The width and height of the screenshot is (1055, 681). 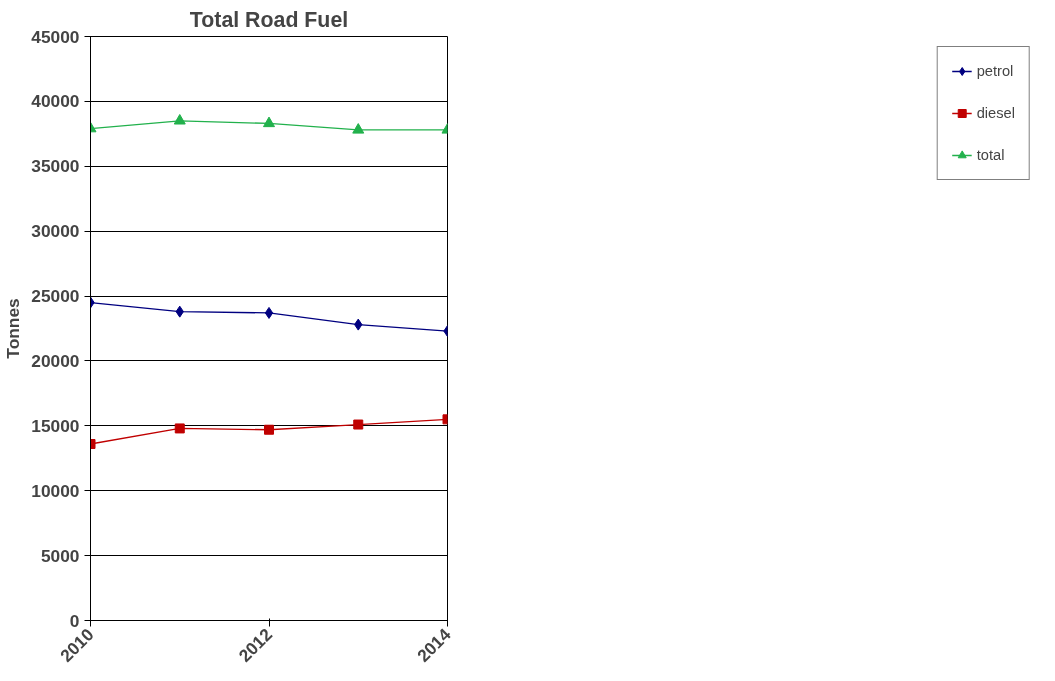 What do you see at coordinates (55, 231) in the screenshot?
I see `y-tick-label: 30000` at bounding box center [55, 231].